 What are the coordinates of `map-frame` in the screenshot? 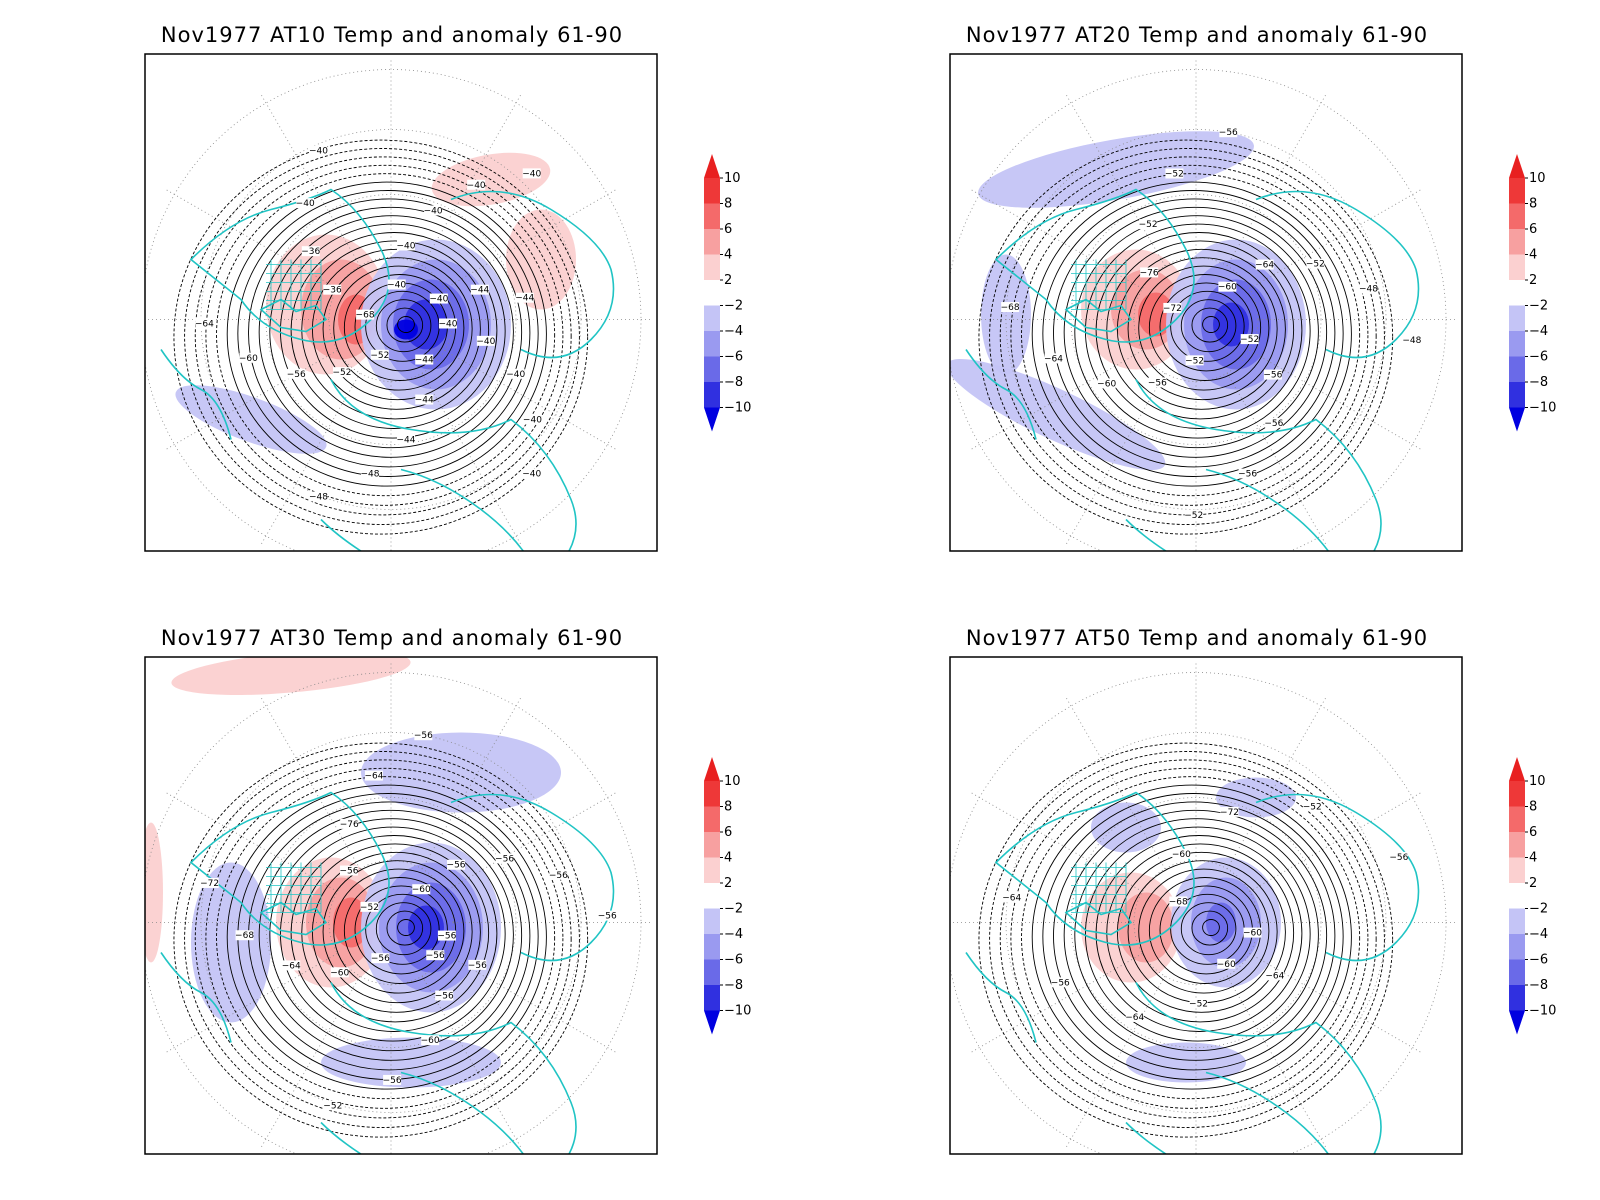 It's located at (401, 905).